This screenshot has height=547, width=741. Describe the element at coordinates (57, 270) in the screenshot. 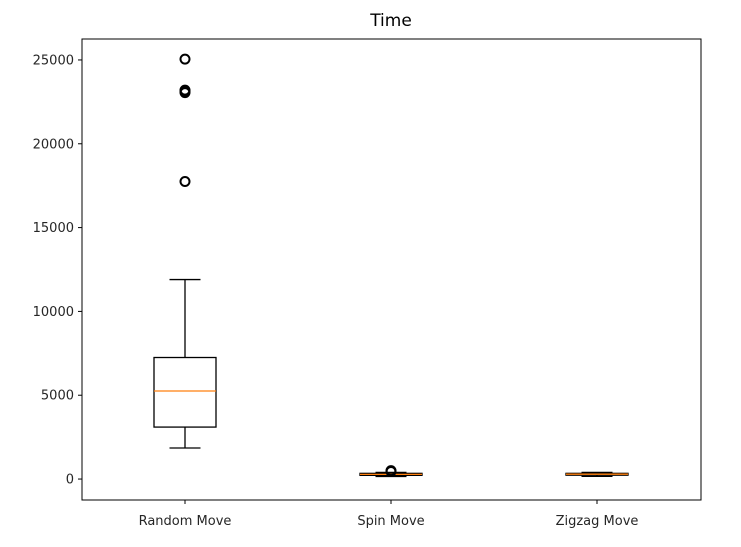

I see `y-axis: 0 5000 10000 15000 20000 25000` at that location.